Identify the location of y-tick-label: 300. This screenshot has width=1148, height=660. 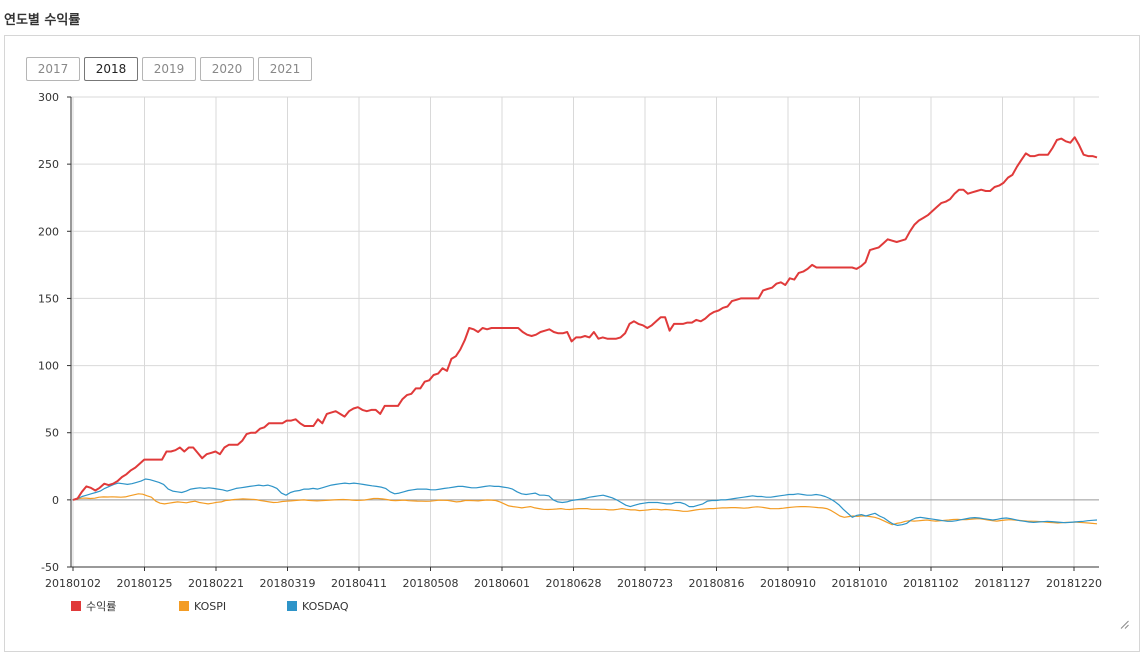
(48, 97).